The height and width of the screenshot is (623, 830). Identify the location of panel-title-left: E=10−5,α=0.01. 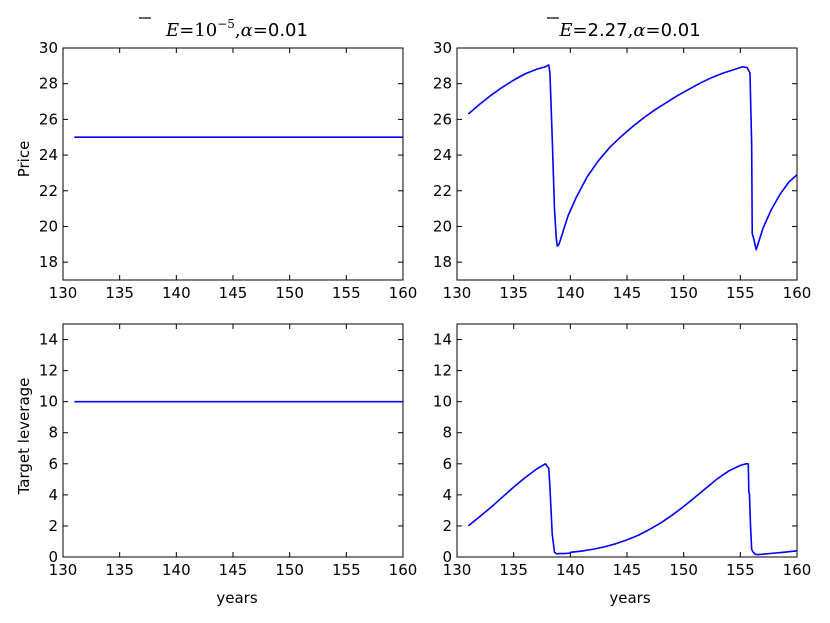
(236, 29).